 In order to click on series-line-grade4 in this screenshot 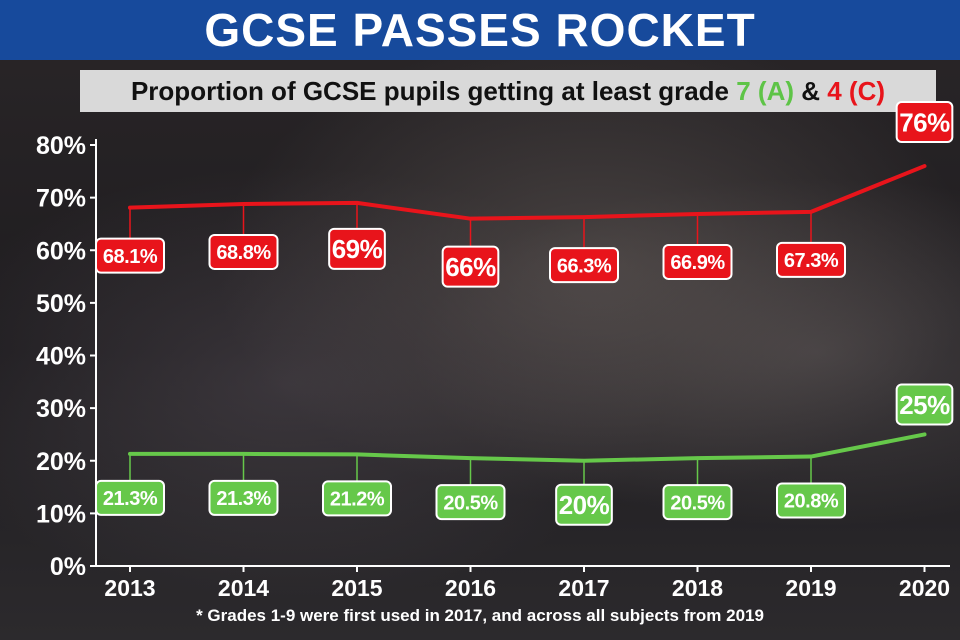, I will do `click(527, 192)`.